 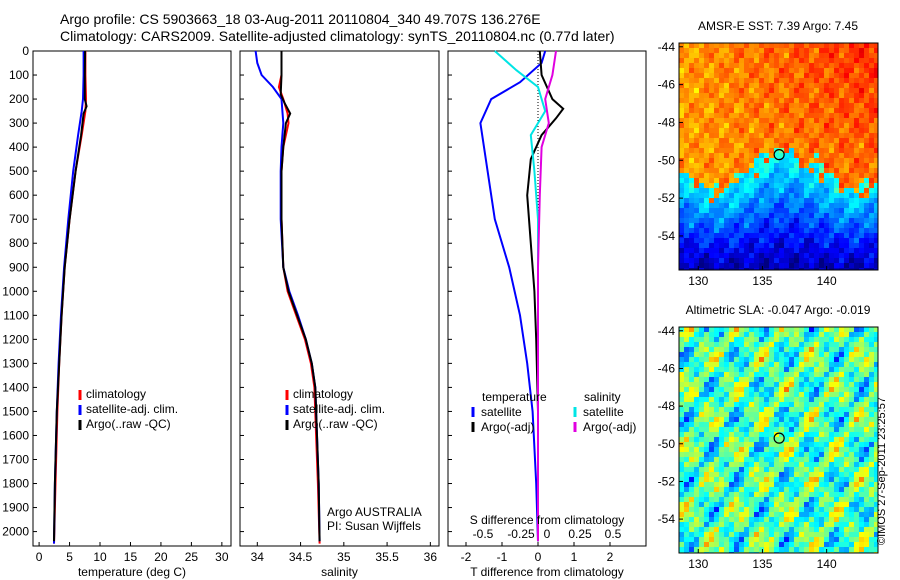 What do you see at coordinates (339, 572) in the screenshot?
I see `salinity-xlabel: salinity` at bounding box center [339, 572].